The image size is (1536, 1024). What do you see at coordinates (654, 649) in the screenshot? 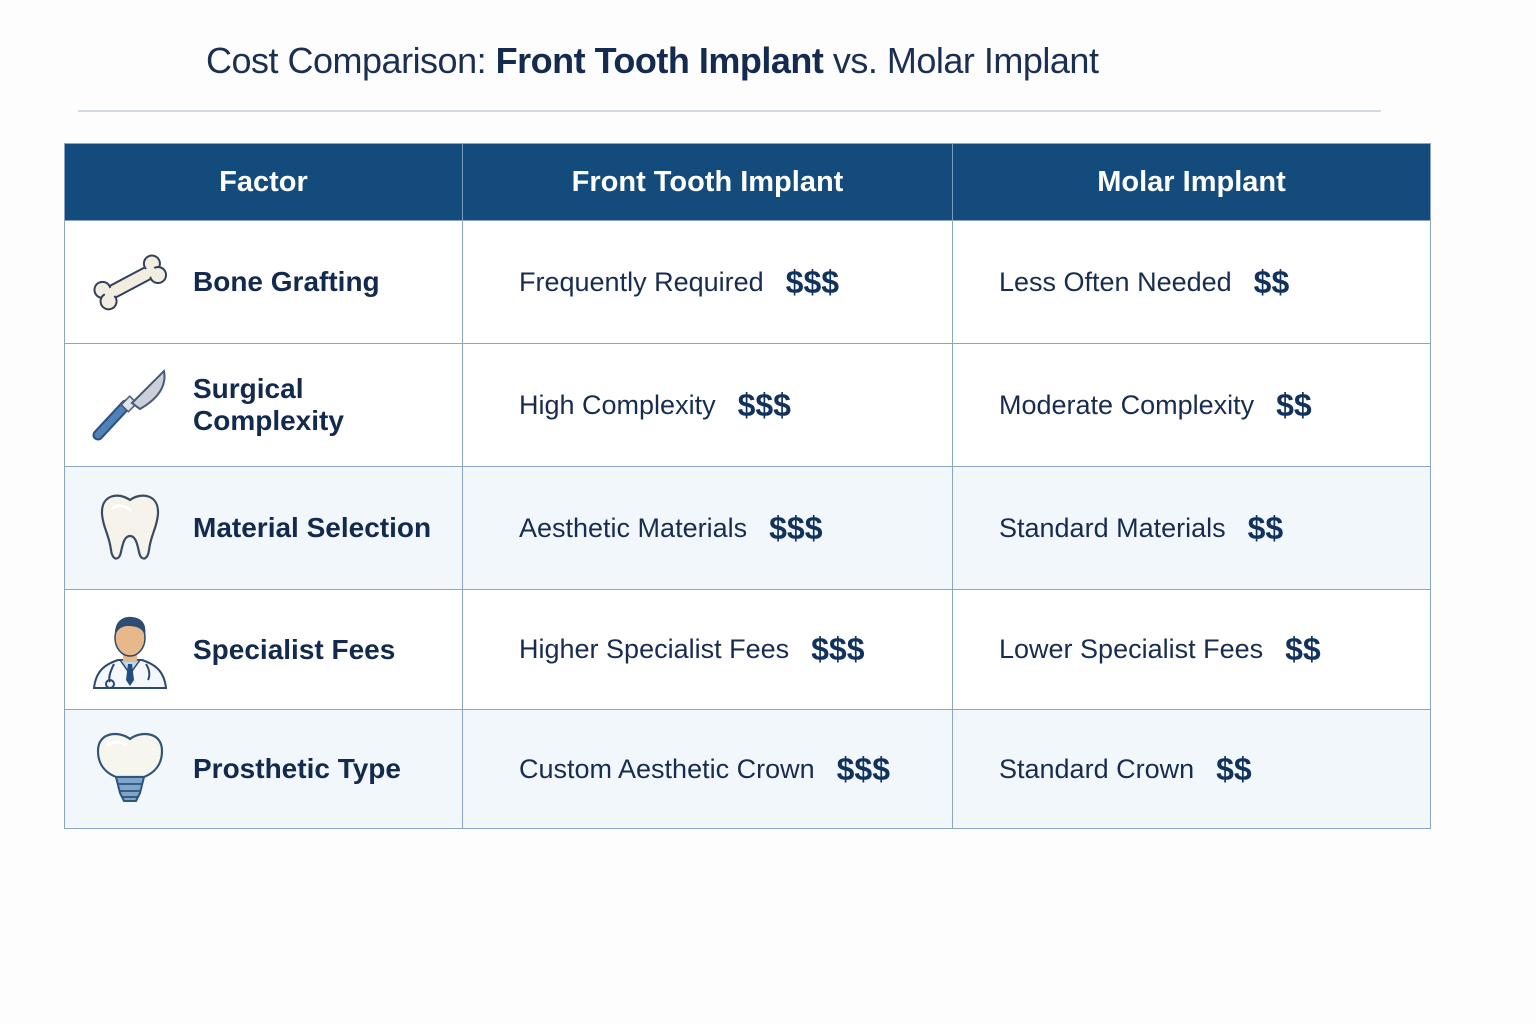
I see `front-tooth-text: Higher Specialist Fees` at bounding box center [654, 649].